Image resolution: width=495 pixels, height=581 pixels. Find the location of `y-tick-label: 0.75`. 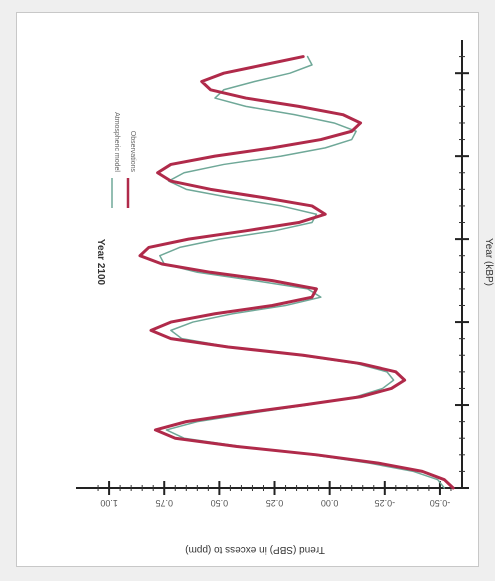

y-tick-label: 0.75 is located at coordinates (164, 503).